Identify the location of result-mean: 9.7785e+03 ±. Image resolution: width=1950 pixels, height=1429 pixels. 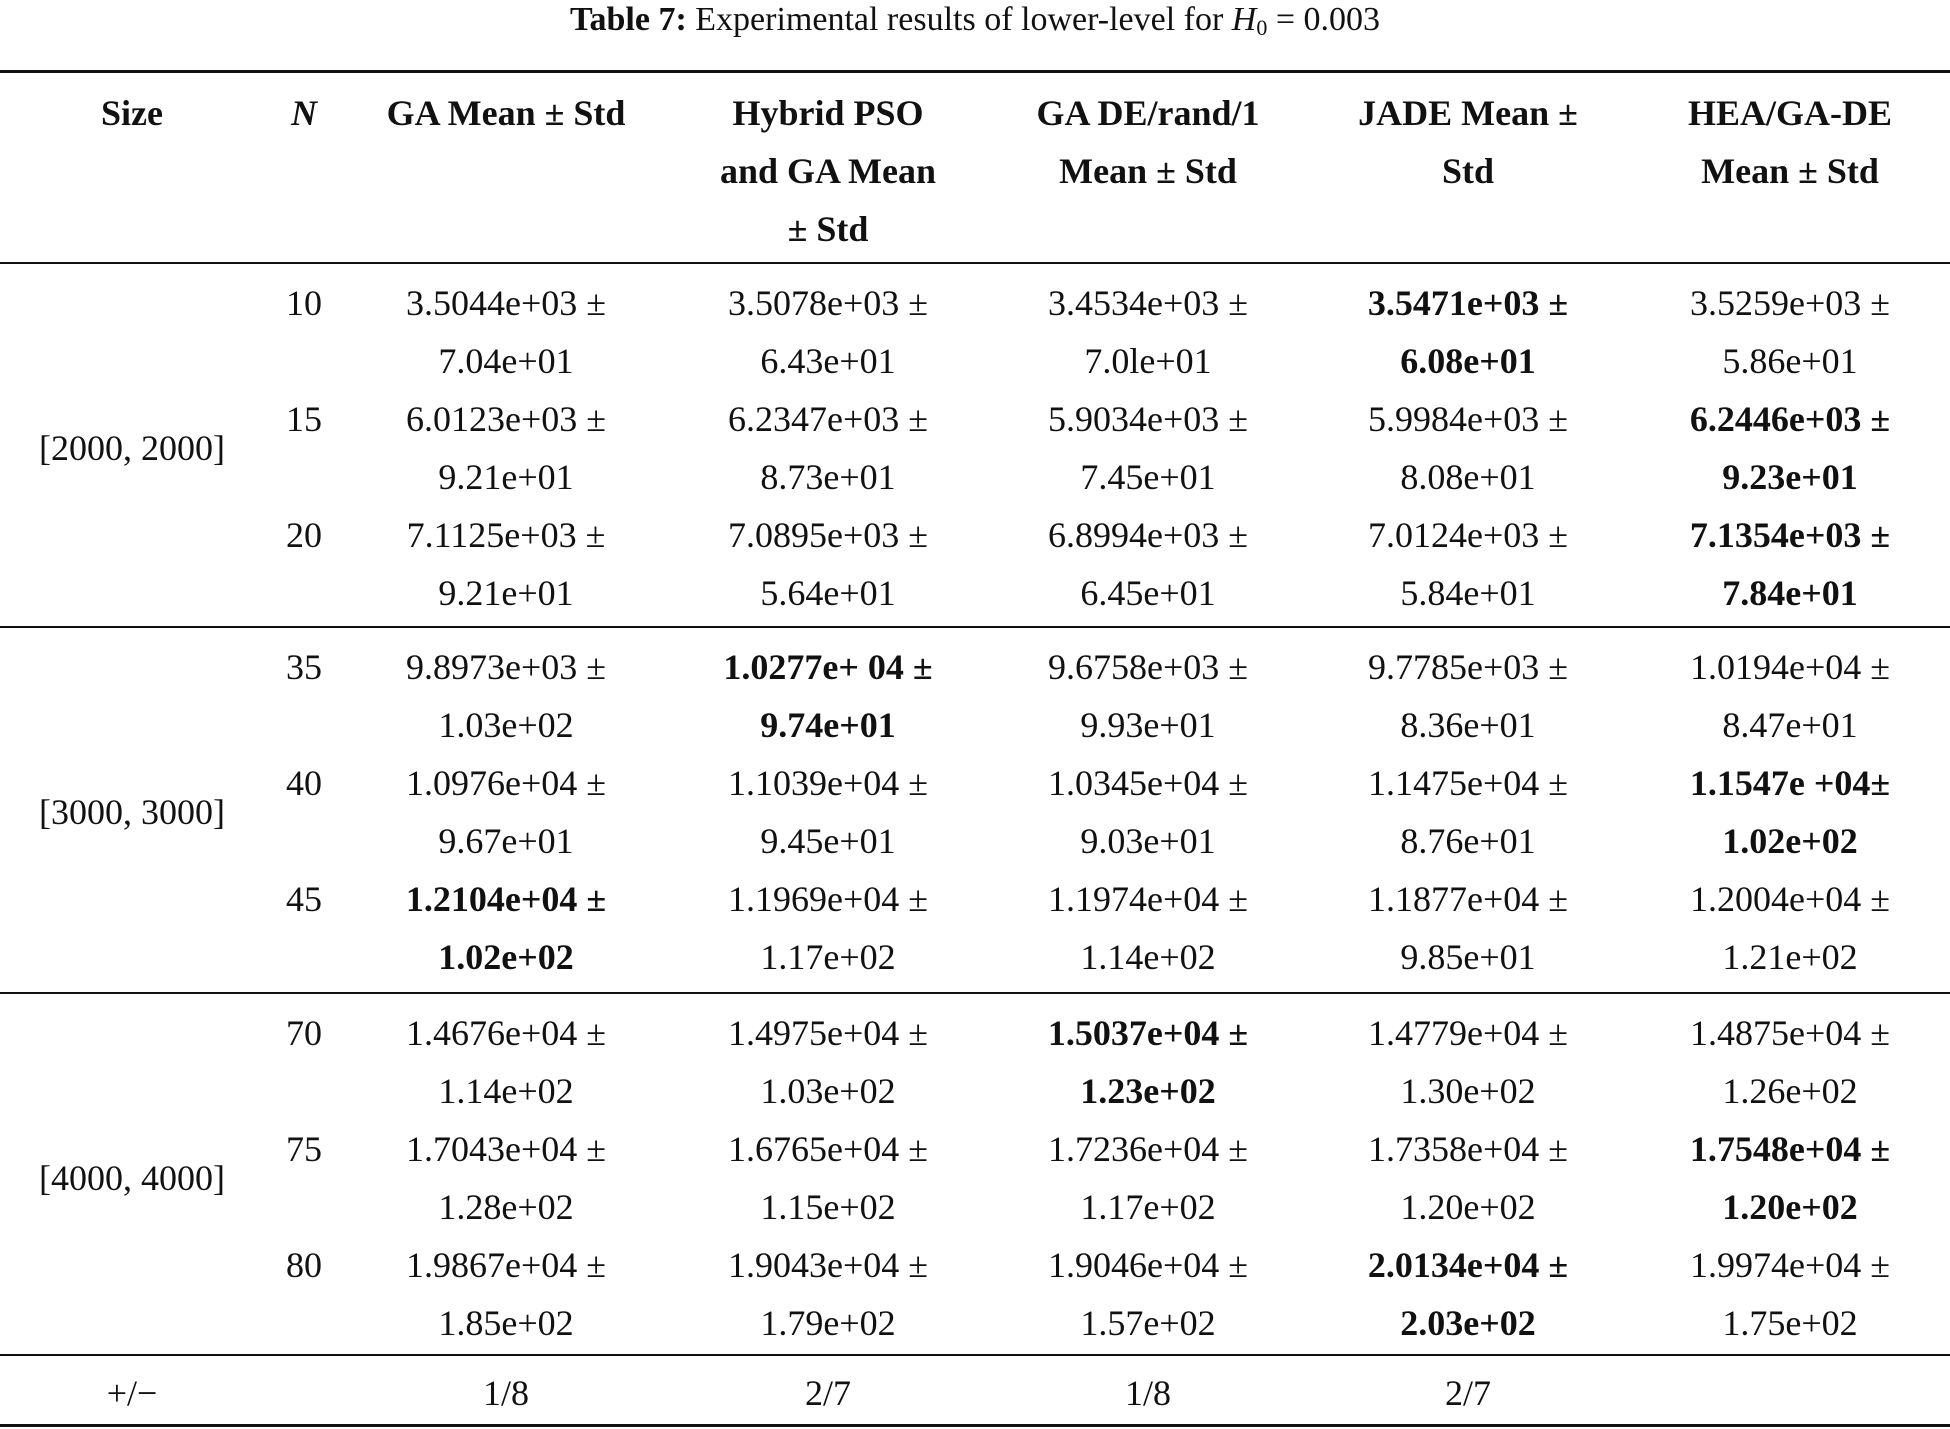
(1468, 667).